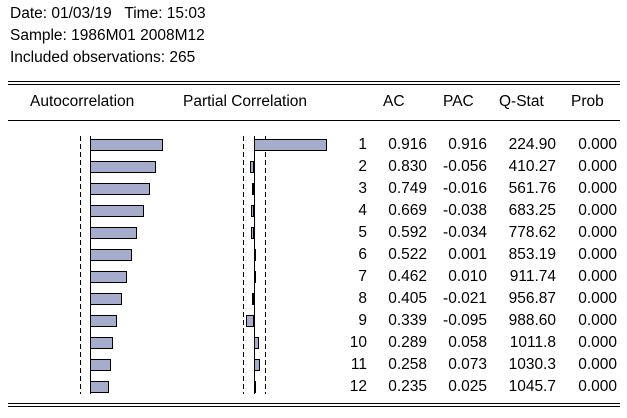  I want to click on lag-cell: 12, so click(358, 386).